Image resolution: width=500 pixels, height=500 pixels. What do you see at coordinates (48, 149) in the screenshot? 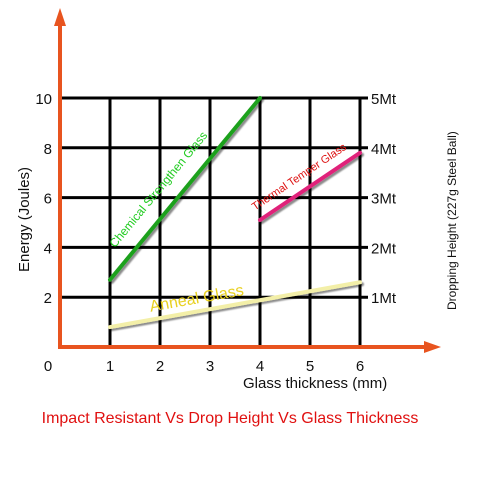
I see `y-tick-label-8: 8` at bounding box center [48, 149].